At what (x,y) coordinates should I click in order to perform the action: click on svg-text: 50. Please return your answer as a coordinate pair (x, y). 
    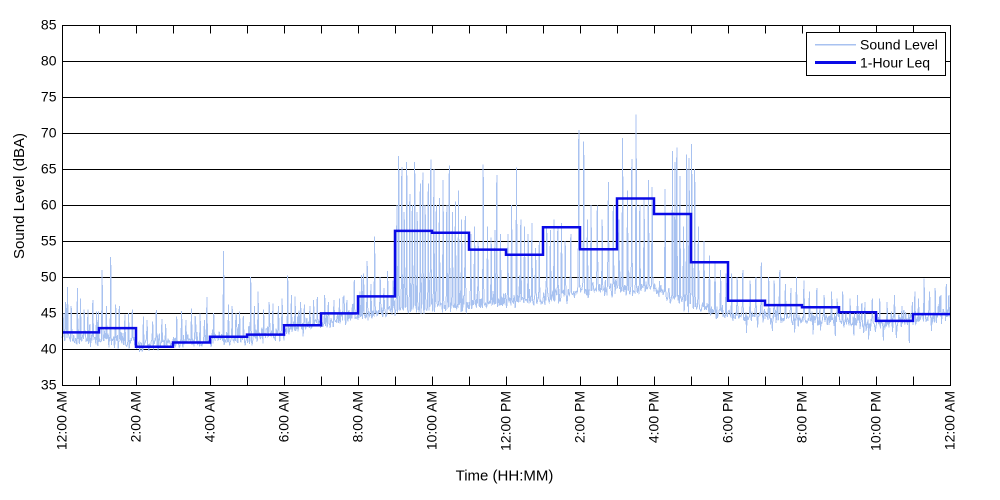
    Looking at the image, I should click on (49, 276).